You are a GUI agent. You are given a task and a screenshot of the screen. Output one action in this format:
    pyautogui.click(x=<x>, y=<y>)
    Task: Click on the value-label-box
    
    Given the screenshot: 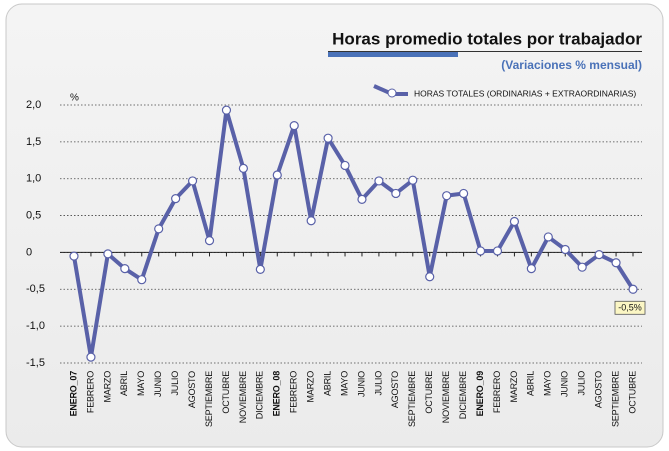 What is the action you would take?
    pyautogui.click(x=630, y=307)
    